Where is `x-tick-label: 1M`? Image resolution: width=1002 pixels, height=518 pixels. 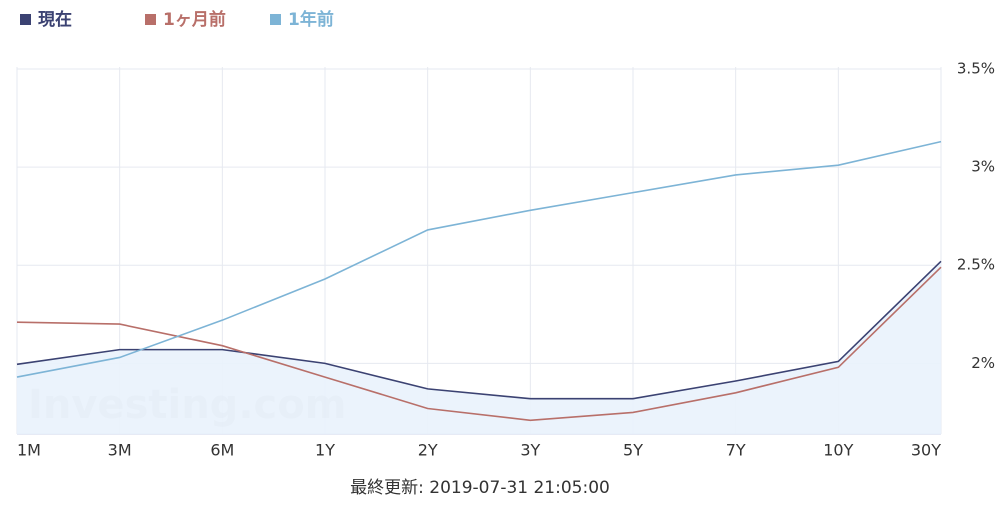 x-tick-label: 1M is located at coordinates (29, 450).